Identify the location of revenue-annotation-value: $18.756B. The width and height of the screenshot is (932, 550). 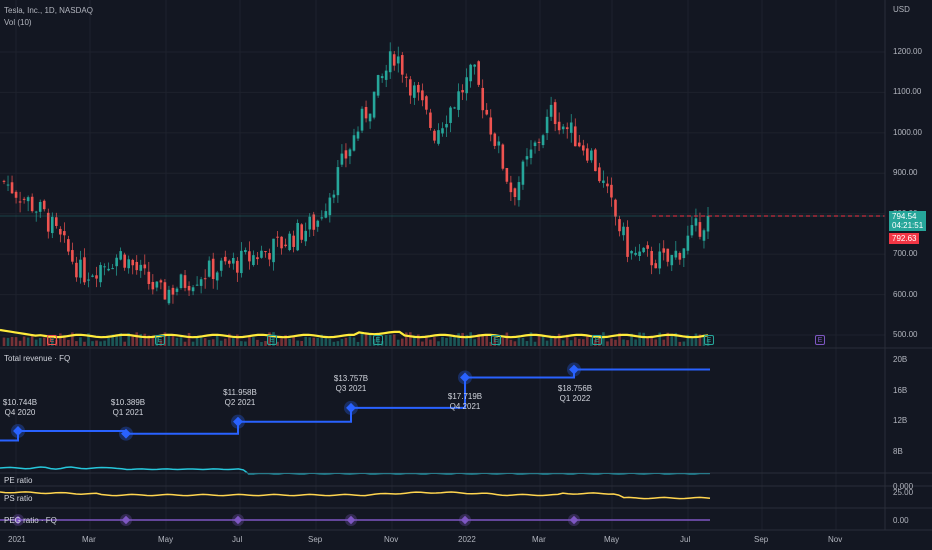
(575, 388).